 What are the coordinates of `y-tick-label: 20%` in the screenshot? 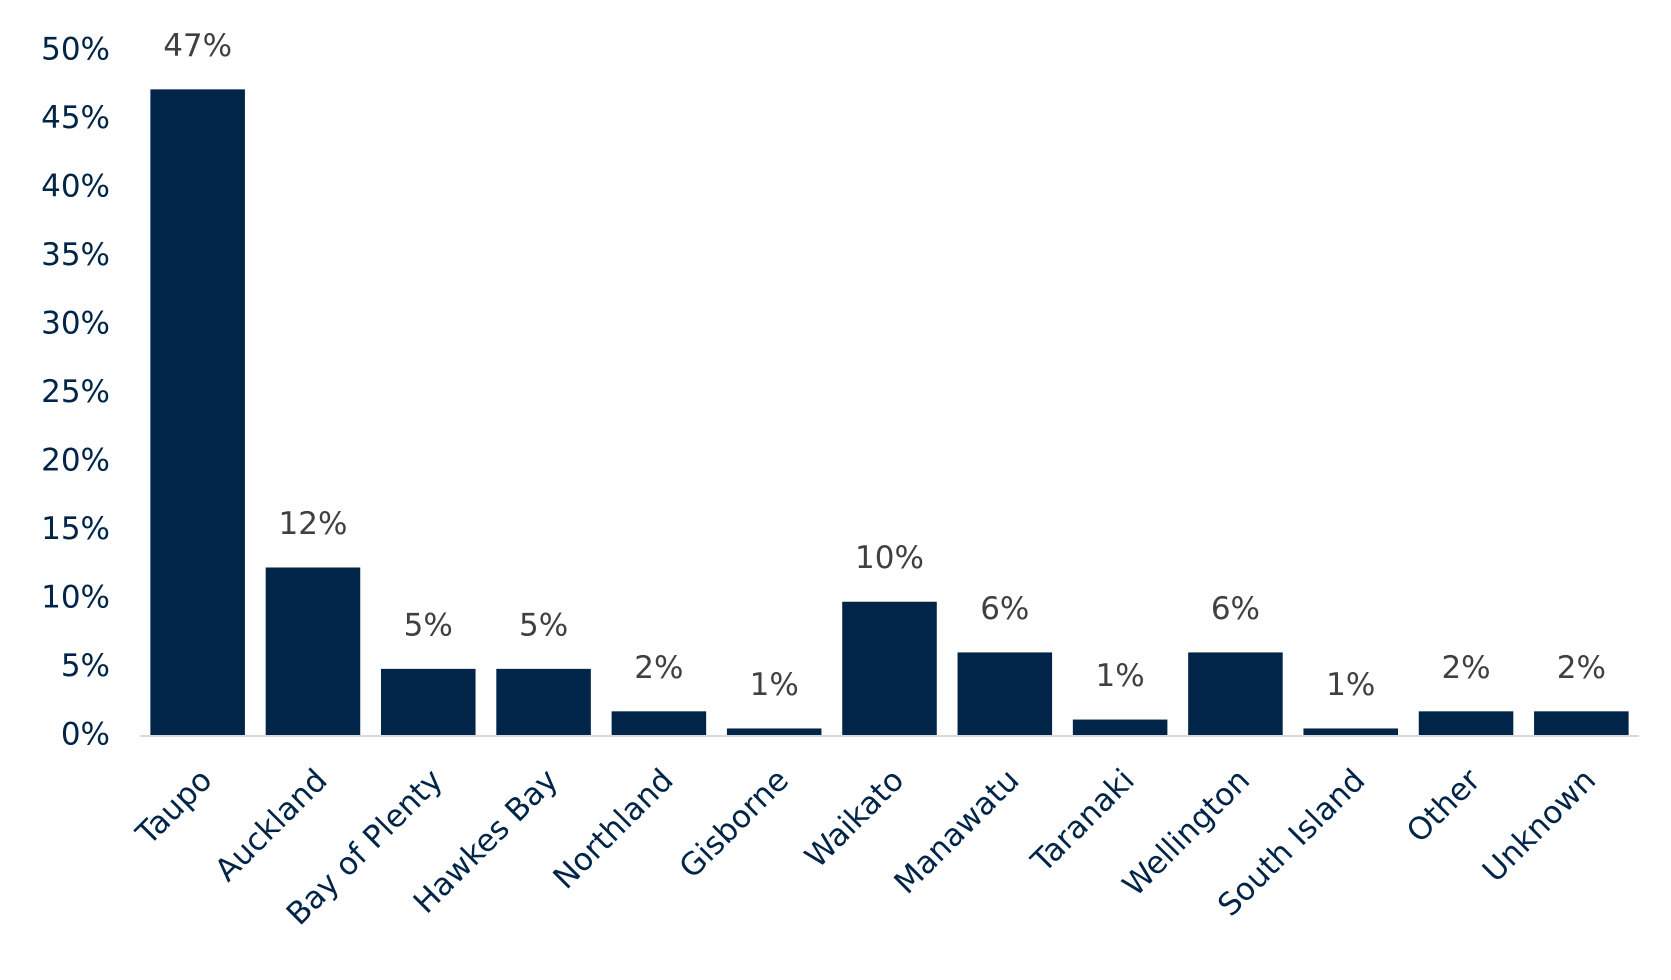 It's located at (75, 461).